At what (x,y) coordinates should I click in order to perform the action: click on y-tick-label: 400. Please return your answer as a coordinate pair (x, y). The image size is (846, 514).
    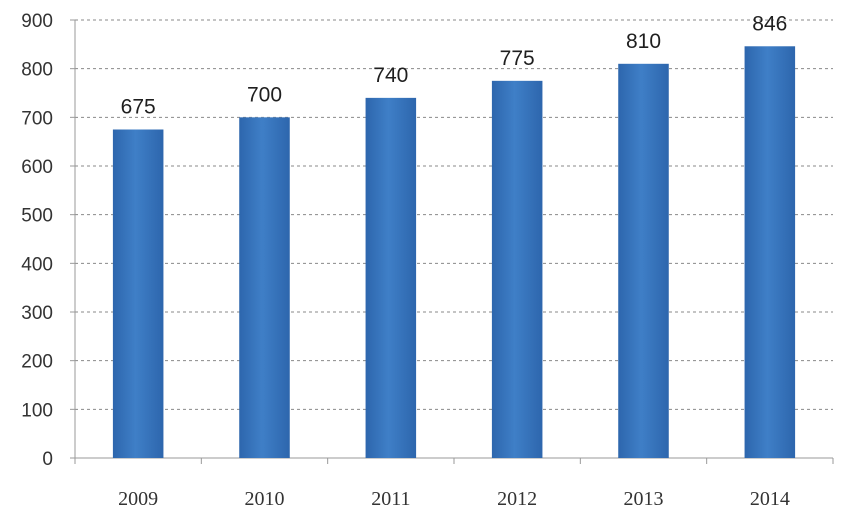
    Looking at the image, I should click on (37, 264).